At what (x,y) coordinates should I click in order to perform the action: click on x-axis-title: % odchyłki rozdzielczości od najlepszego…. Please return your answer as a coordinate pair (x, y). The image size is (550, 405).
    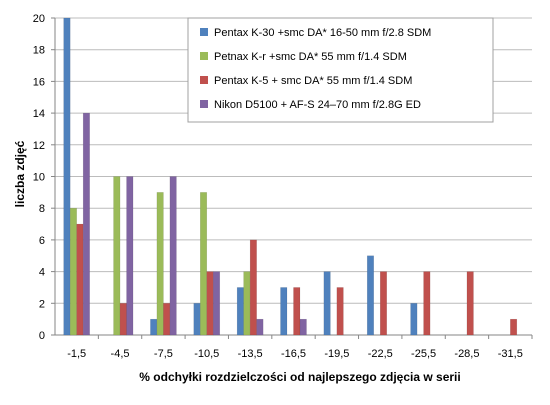
    Looking at the image, I should click on (299, 377).